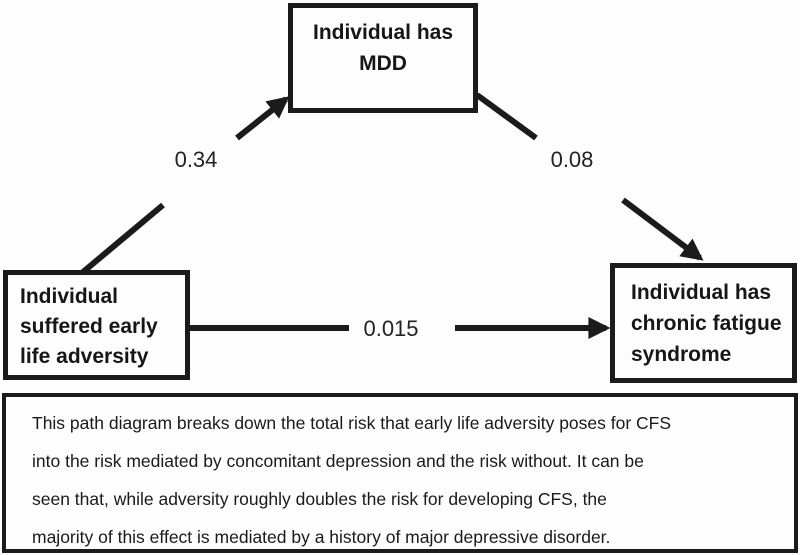 The width and height of the screenshot is (800, 555). What do you see at coordinates (123, 238) in the screenshot?
I see `edge-adversity-to-mdd-tail` at bounding box center [123, 238].